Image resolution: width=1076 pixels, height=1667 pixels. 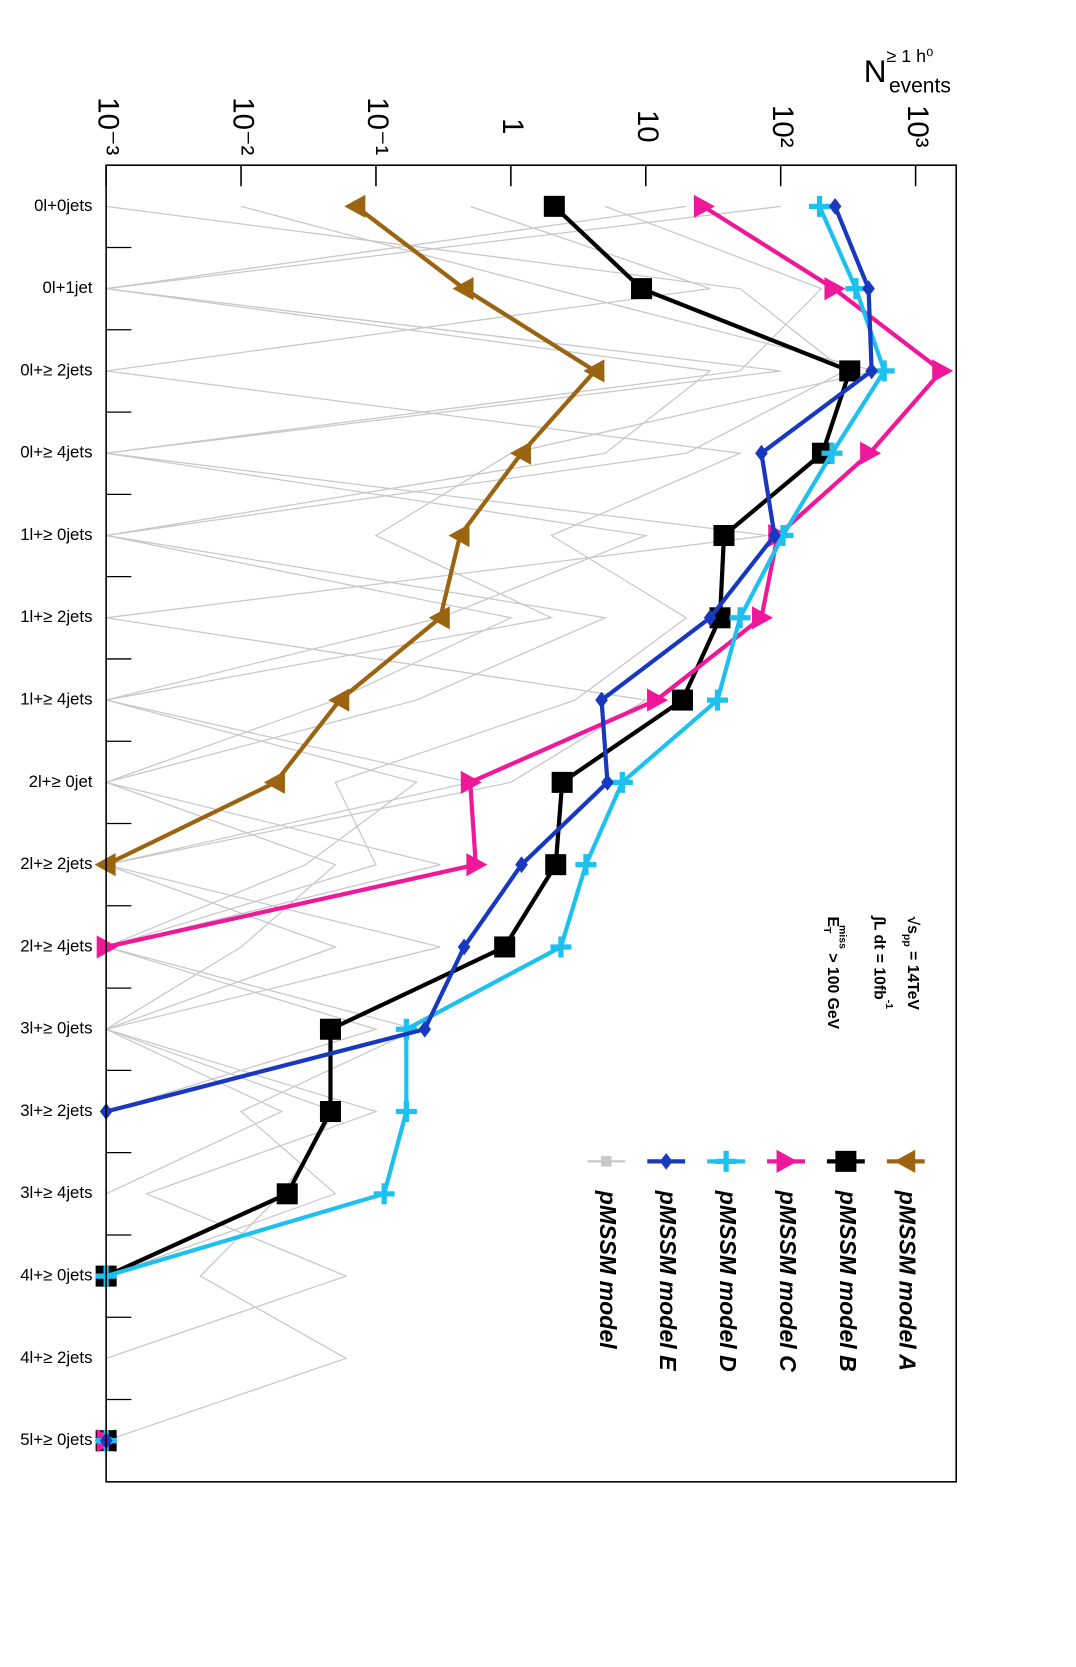 I want to click on category-label: 0l+0jets, so click(x=63, y=205).